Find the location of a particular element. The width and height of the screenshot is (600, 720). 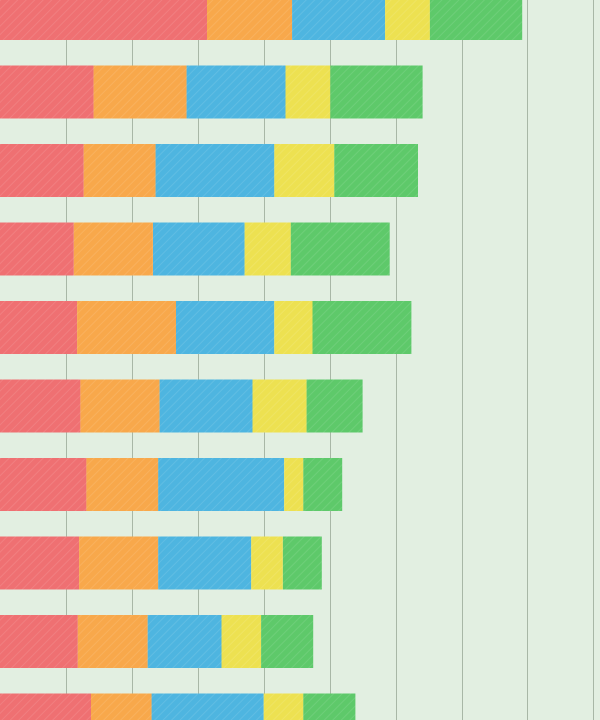

bar-texture-row1-series5 is located at coordinates (476, 20).